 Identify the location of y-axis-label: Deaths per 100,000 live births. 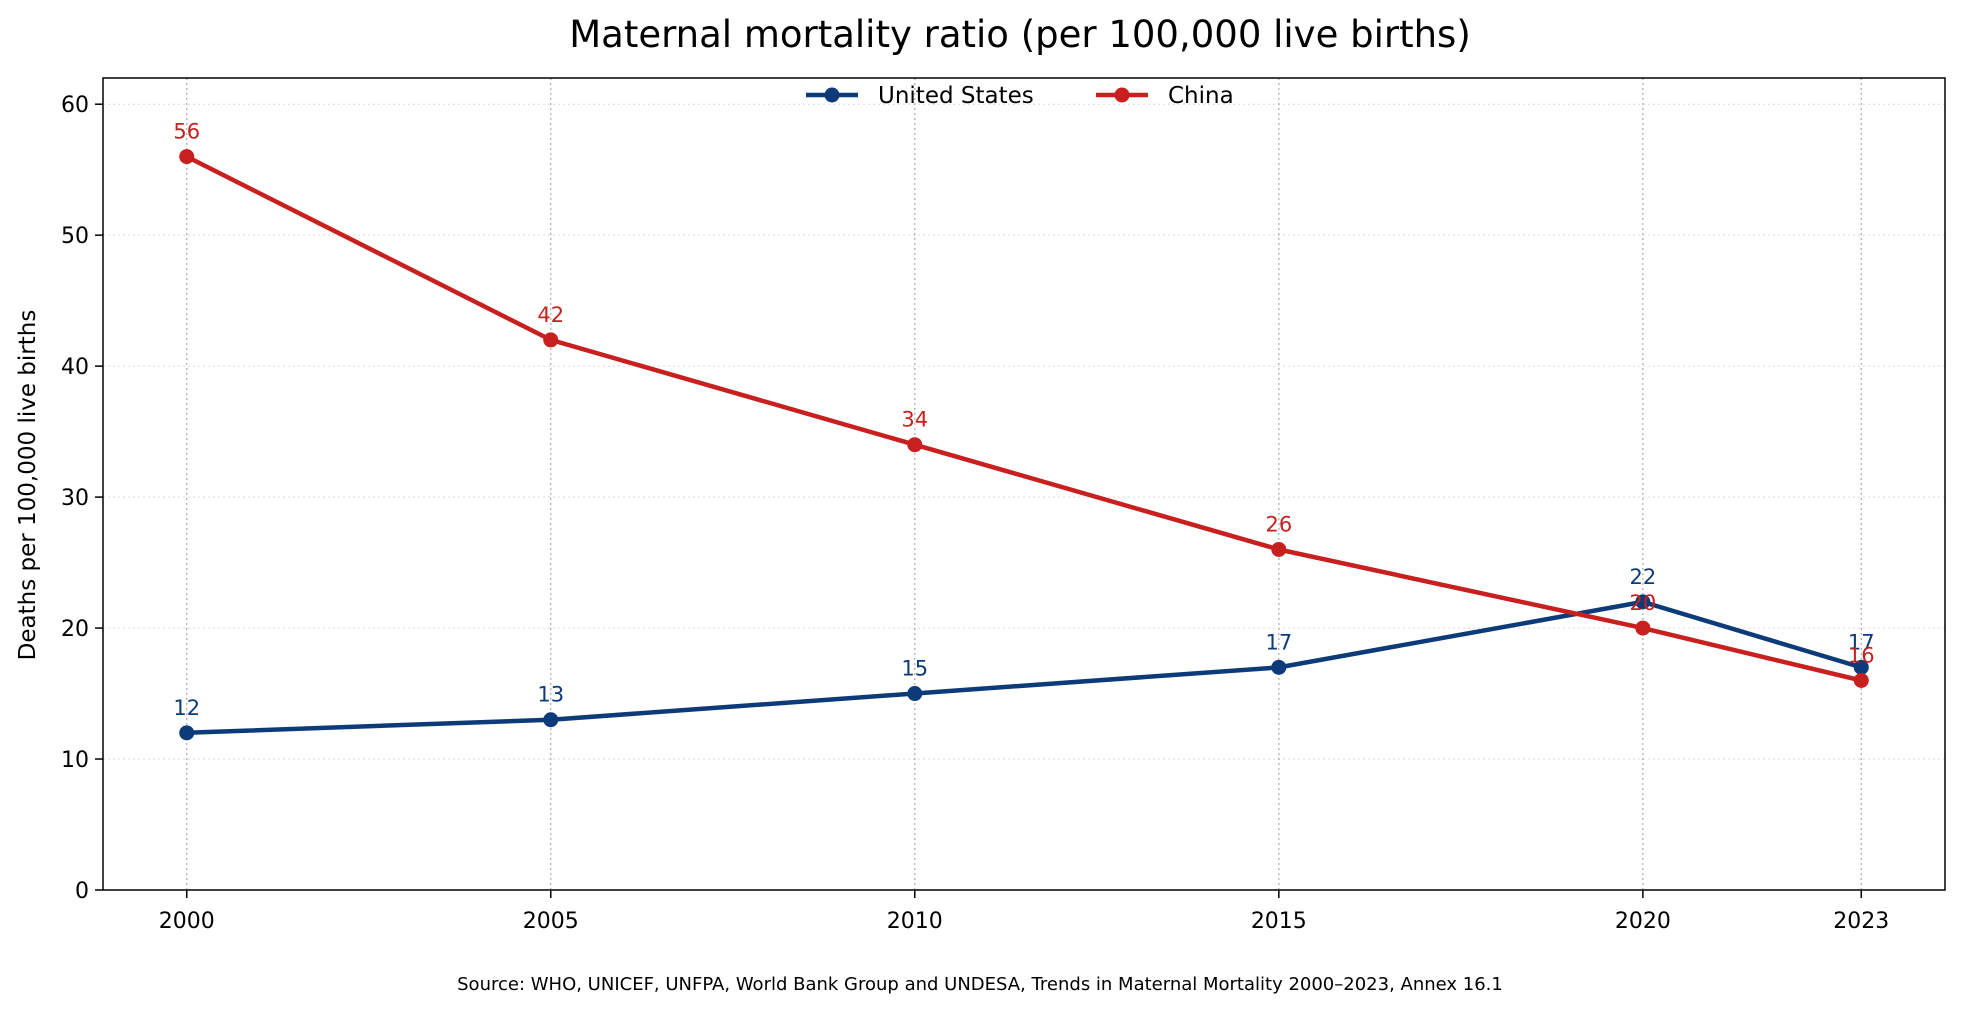
(28, 485).